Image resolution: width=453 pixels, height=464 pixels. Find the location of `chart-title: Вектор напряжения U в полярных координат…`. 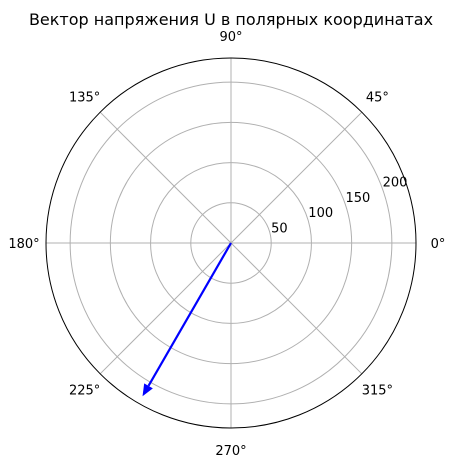

chart-title: Вектор напряжения U в полярных координат… is located at coordinates (231, 19).